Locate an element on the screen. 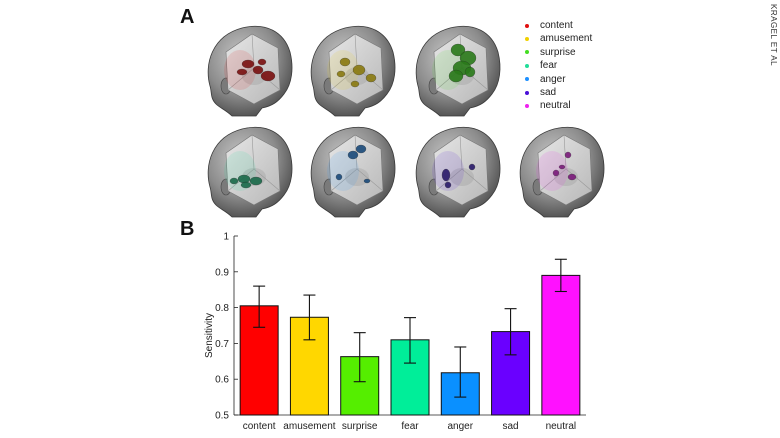  brain-anger is located at coordinates (353, 172).